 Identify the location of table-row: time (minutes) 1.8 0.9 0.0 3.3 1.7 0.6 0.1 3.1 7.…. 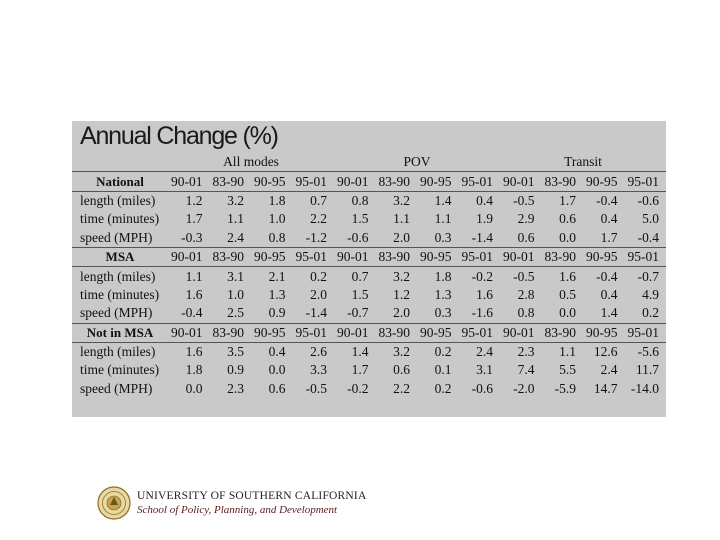
(369, 370).